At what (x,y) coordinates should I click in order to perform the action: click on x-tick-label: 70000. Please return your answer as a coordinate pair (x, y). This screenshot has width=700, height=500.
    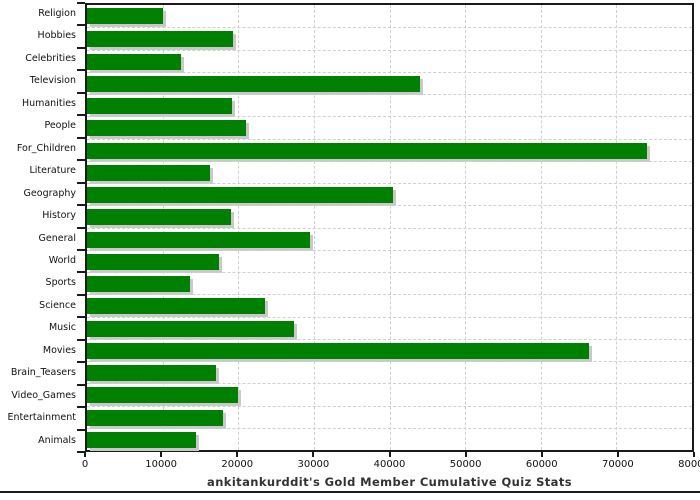
    Looking at the image, I should click on (617, 464).